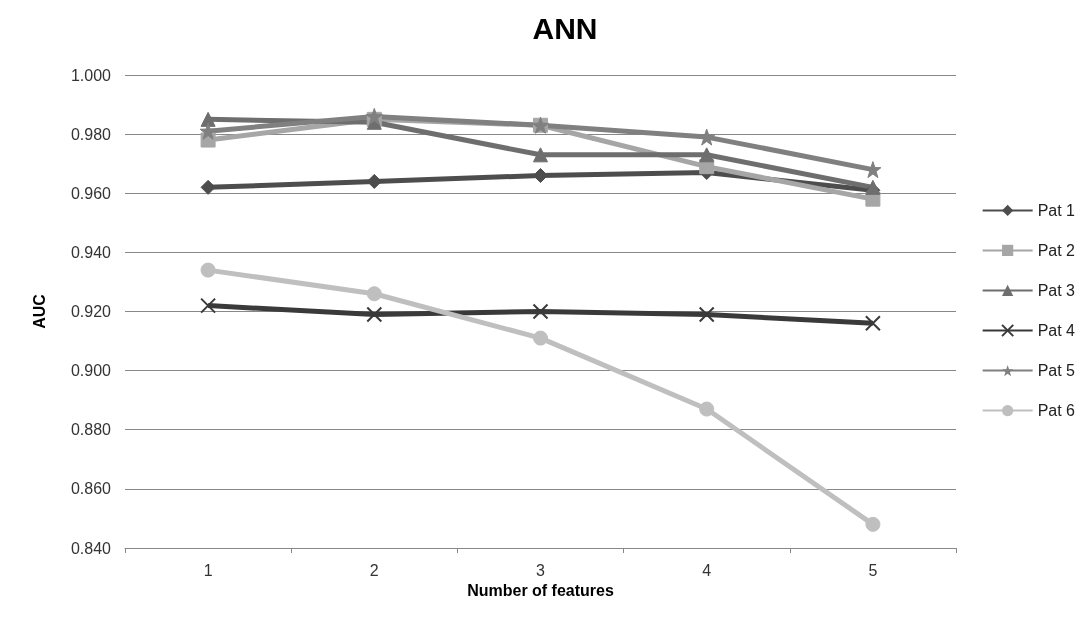 The image size is (1088, 621). What do you see at coordinates (1056, 210) in the screenshot?
I see `legend-label: Pat 1` at bounding box center [1056, 210].